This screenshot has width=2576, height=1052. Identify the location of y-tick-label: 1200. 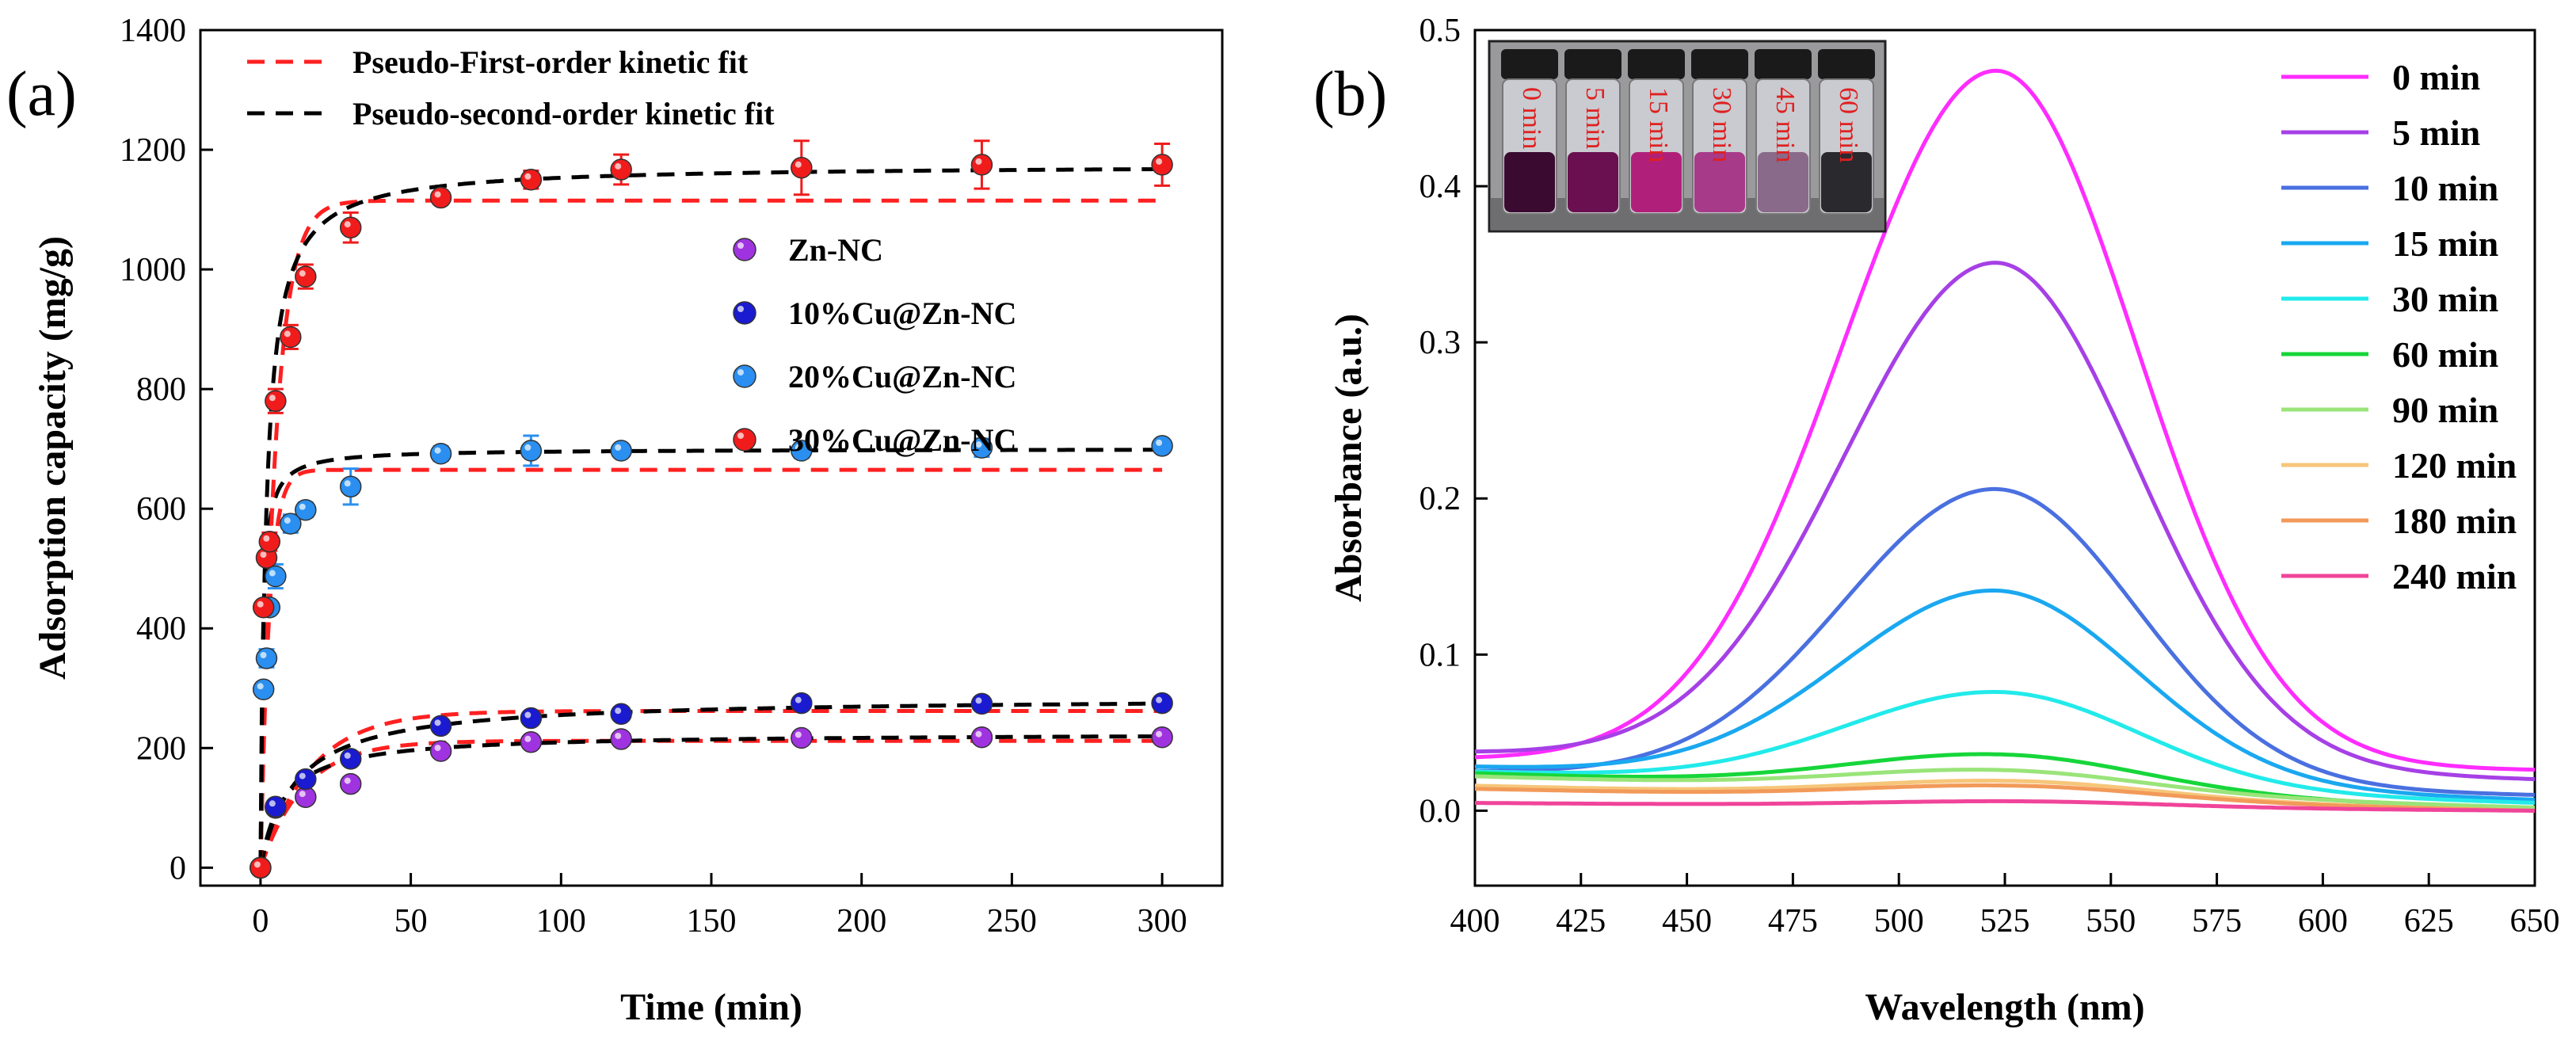
(153, 150).